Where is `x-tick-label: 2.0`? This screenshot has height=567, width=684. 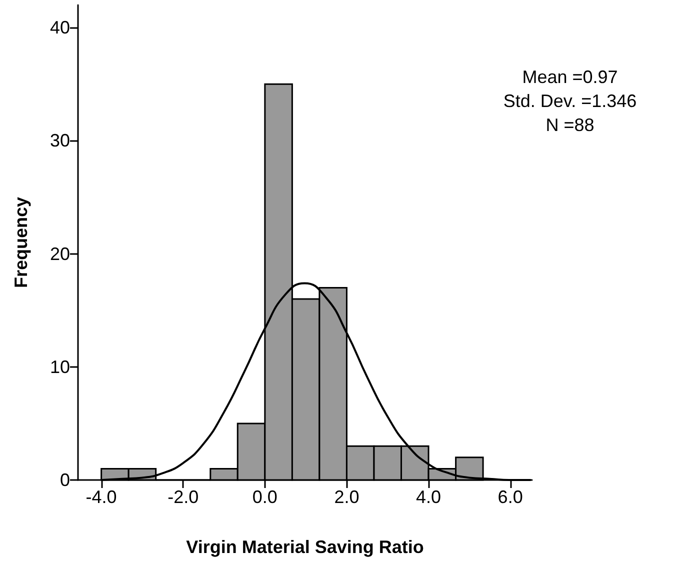 x-tick-label: 2.0 is located at coordinates (347, 497).